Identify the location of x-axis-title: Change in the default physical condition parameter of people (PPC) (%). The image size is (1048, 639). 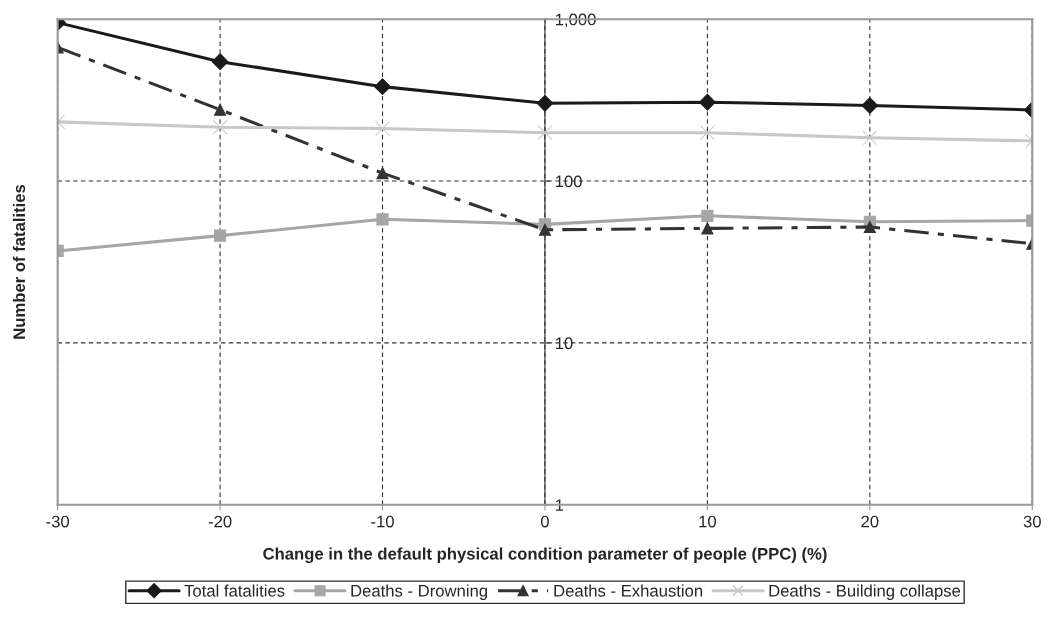
(545, 555).